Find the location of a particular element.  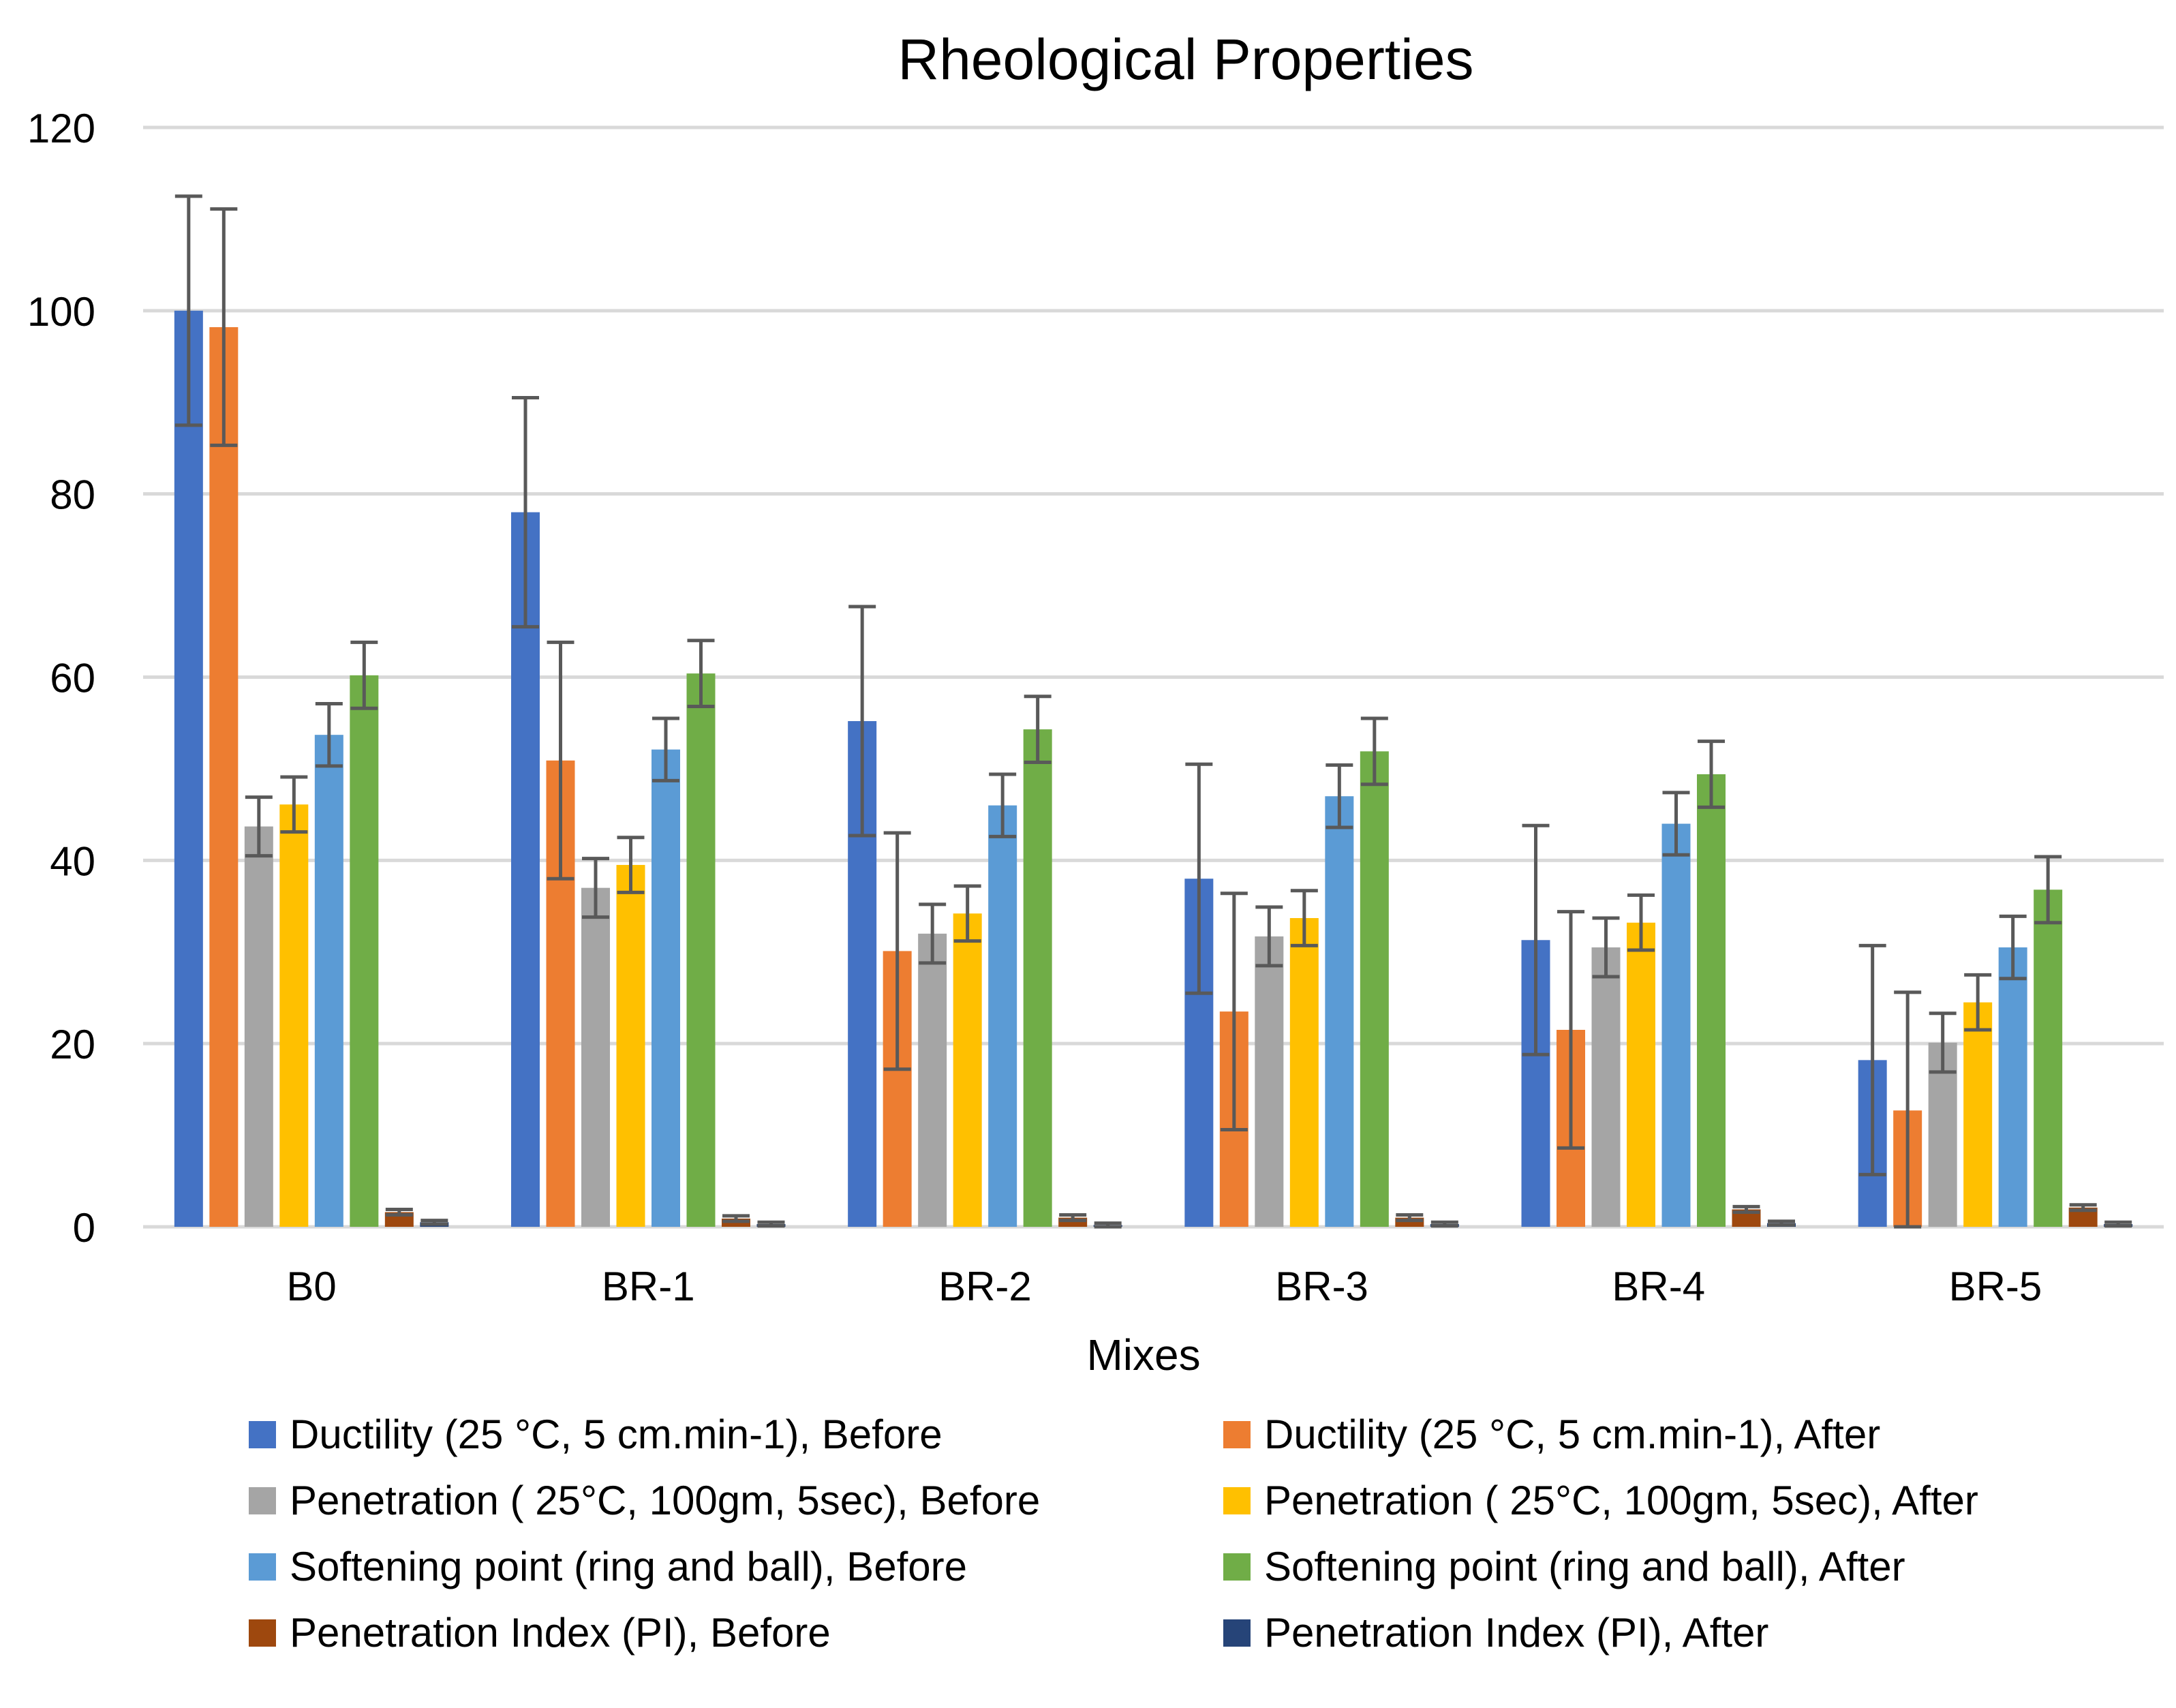

y-tick-label: 120 is located at coordinates (61, 128).